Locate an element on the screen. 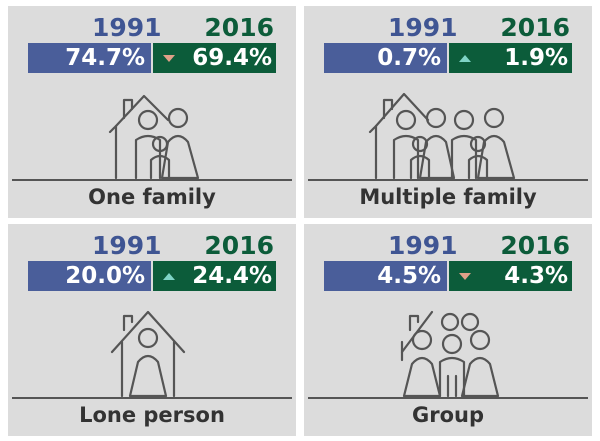 The height and width of the screenshot is (441, 600). value-2016-box: 4.3% is located at coordinates (510, 276).